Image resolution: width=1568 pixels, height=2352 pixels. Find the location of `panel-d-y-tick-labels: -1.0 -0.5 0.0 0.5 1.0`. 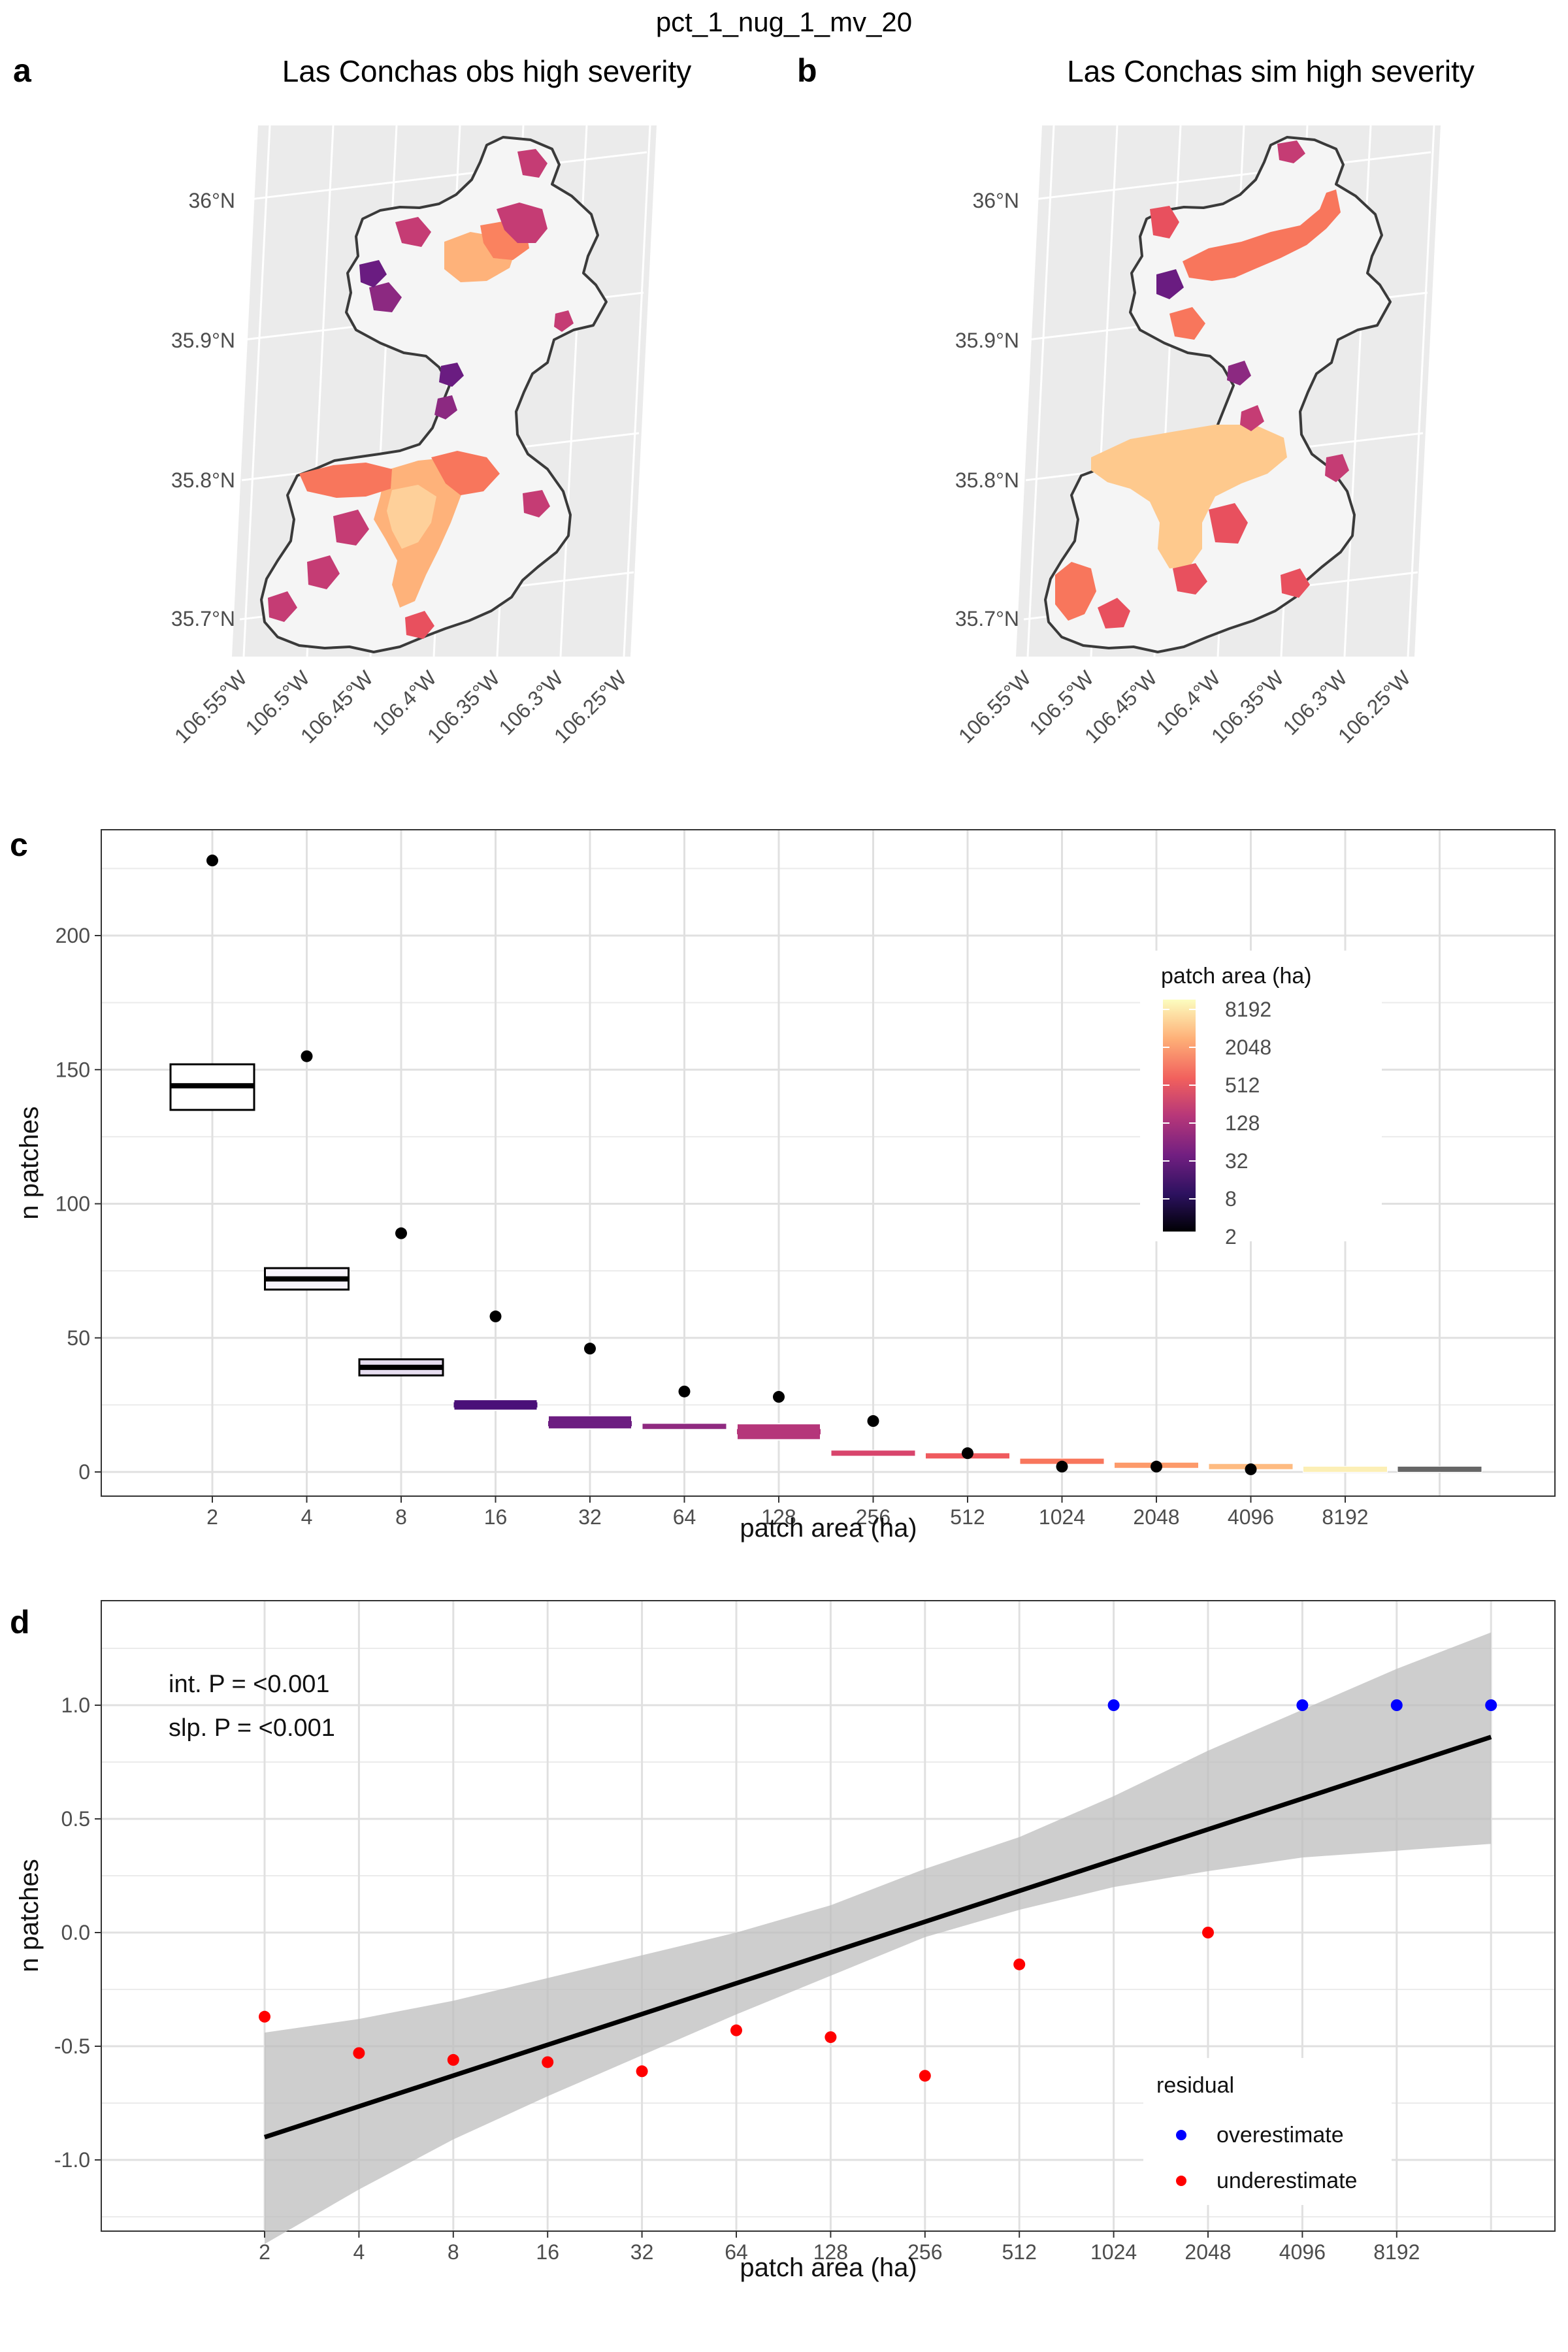

panel-d-y-tick-labels: -1.0 -0.5 0.0 0.5 1.0 is located at coordinates (77, 1932).